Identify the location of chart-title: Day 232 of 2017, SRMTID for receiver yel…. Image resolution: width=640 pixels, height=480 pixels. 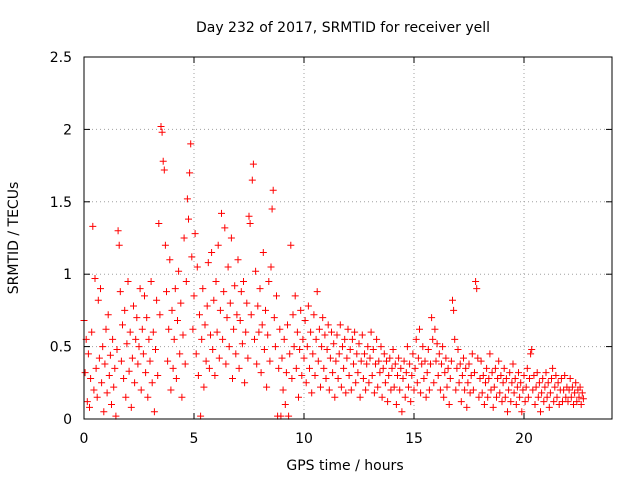
(343, 28).